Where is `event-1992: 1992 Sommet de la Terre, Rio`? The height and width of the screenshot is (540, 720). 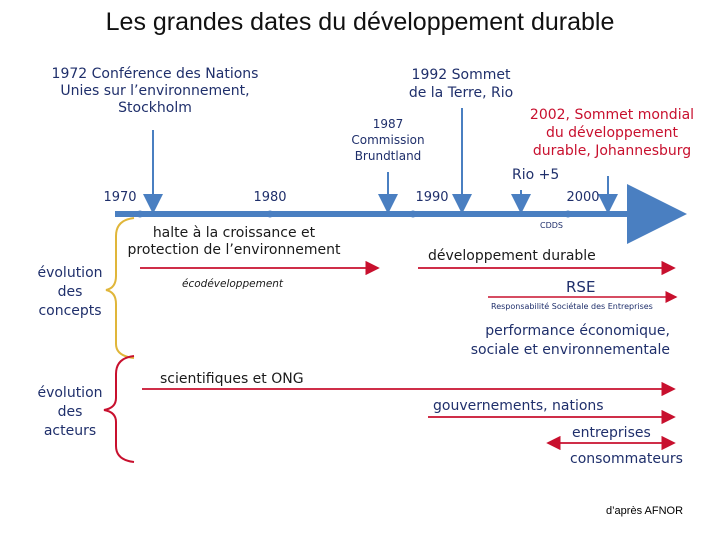 event-1992: 1992 Sommet de la Terre, Rio is located at coordinates (461, 84).